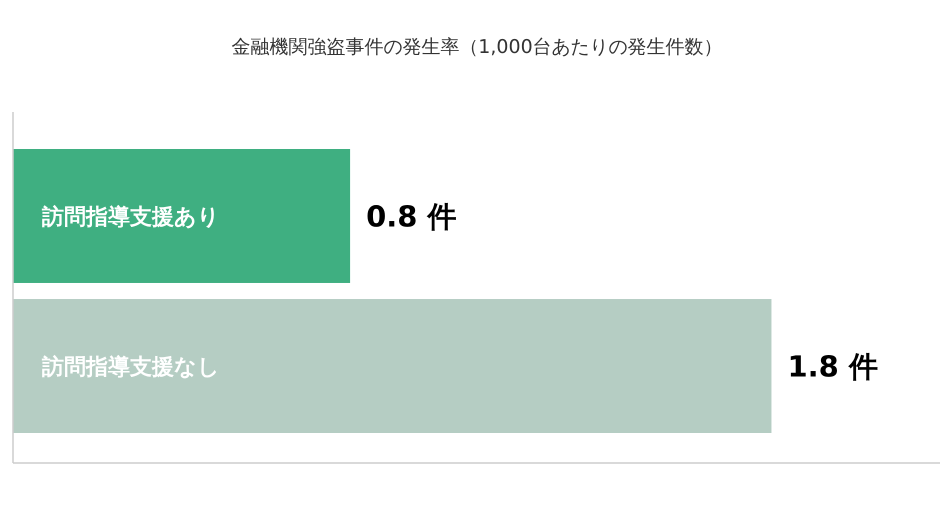 Image resolution: width=949 pixels, height=525 pixels. What do you see at coordinates (130, 217) in the screenshot?
I see `y-tick-label: 訪問指導支援あり` at bounding box center [130, 217].